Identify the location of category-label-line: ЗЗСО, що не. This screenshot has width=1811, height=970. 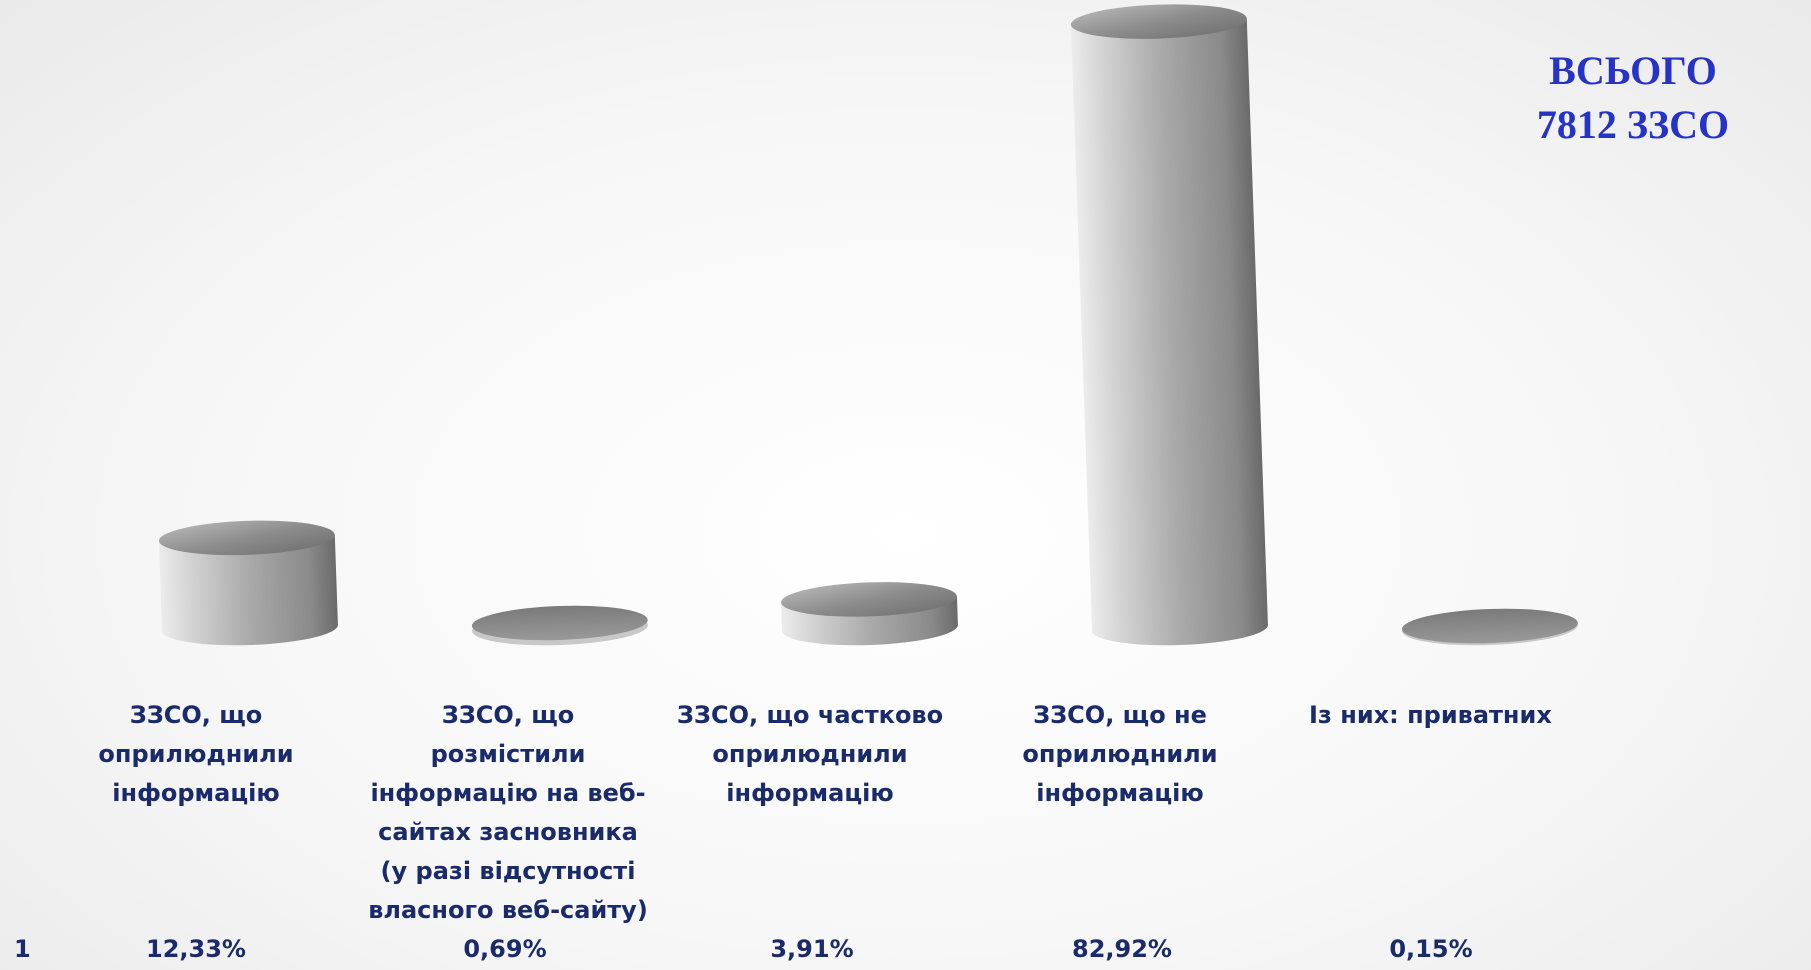
(1120, 715).